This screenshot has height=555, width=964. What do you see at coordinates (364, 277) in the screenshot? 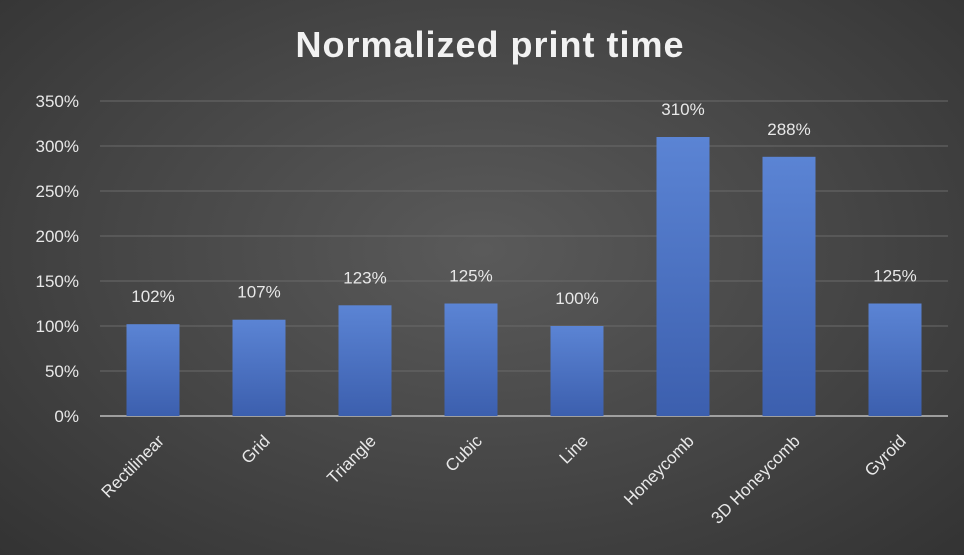
I see `data-label: 123%` at bounding box center [364, 277].